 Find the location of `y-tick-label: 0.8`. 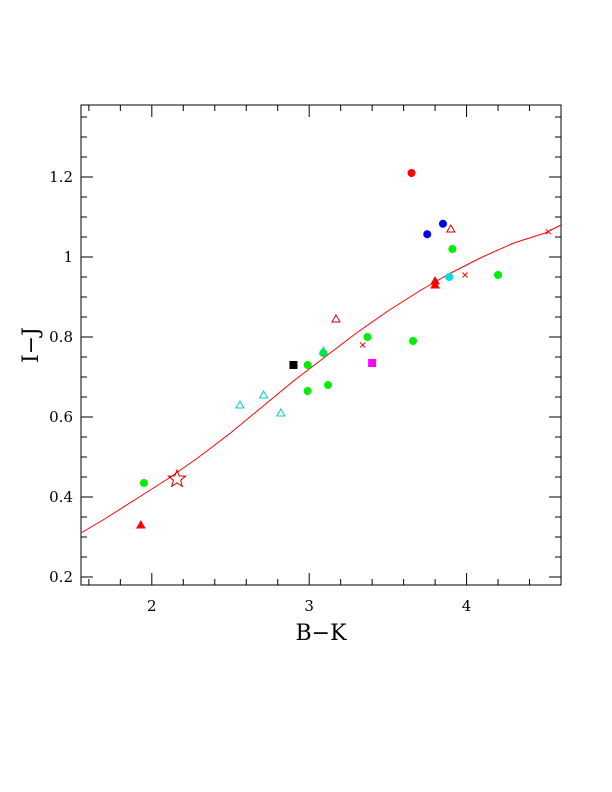

y-tick-label: 0.8 is located at coordinates (61, 337).